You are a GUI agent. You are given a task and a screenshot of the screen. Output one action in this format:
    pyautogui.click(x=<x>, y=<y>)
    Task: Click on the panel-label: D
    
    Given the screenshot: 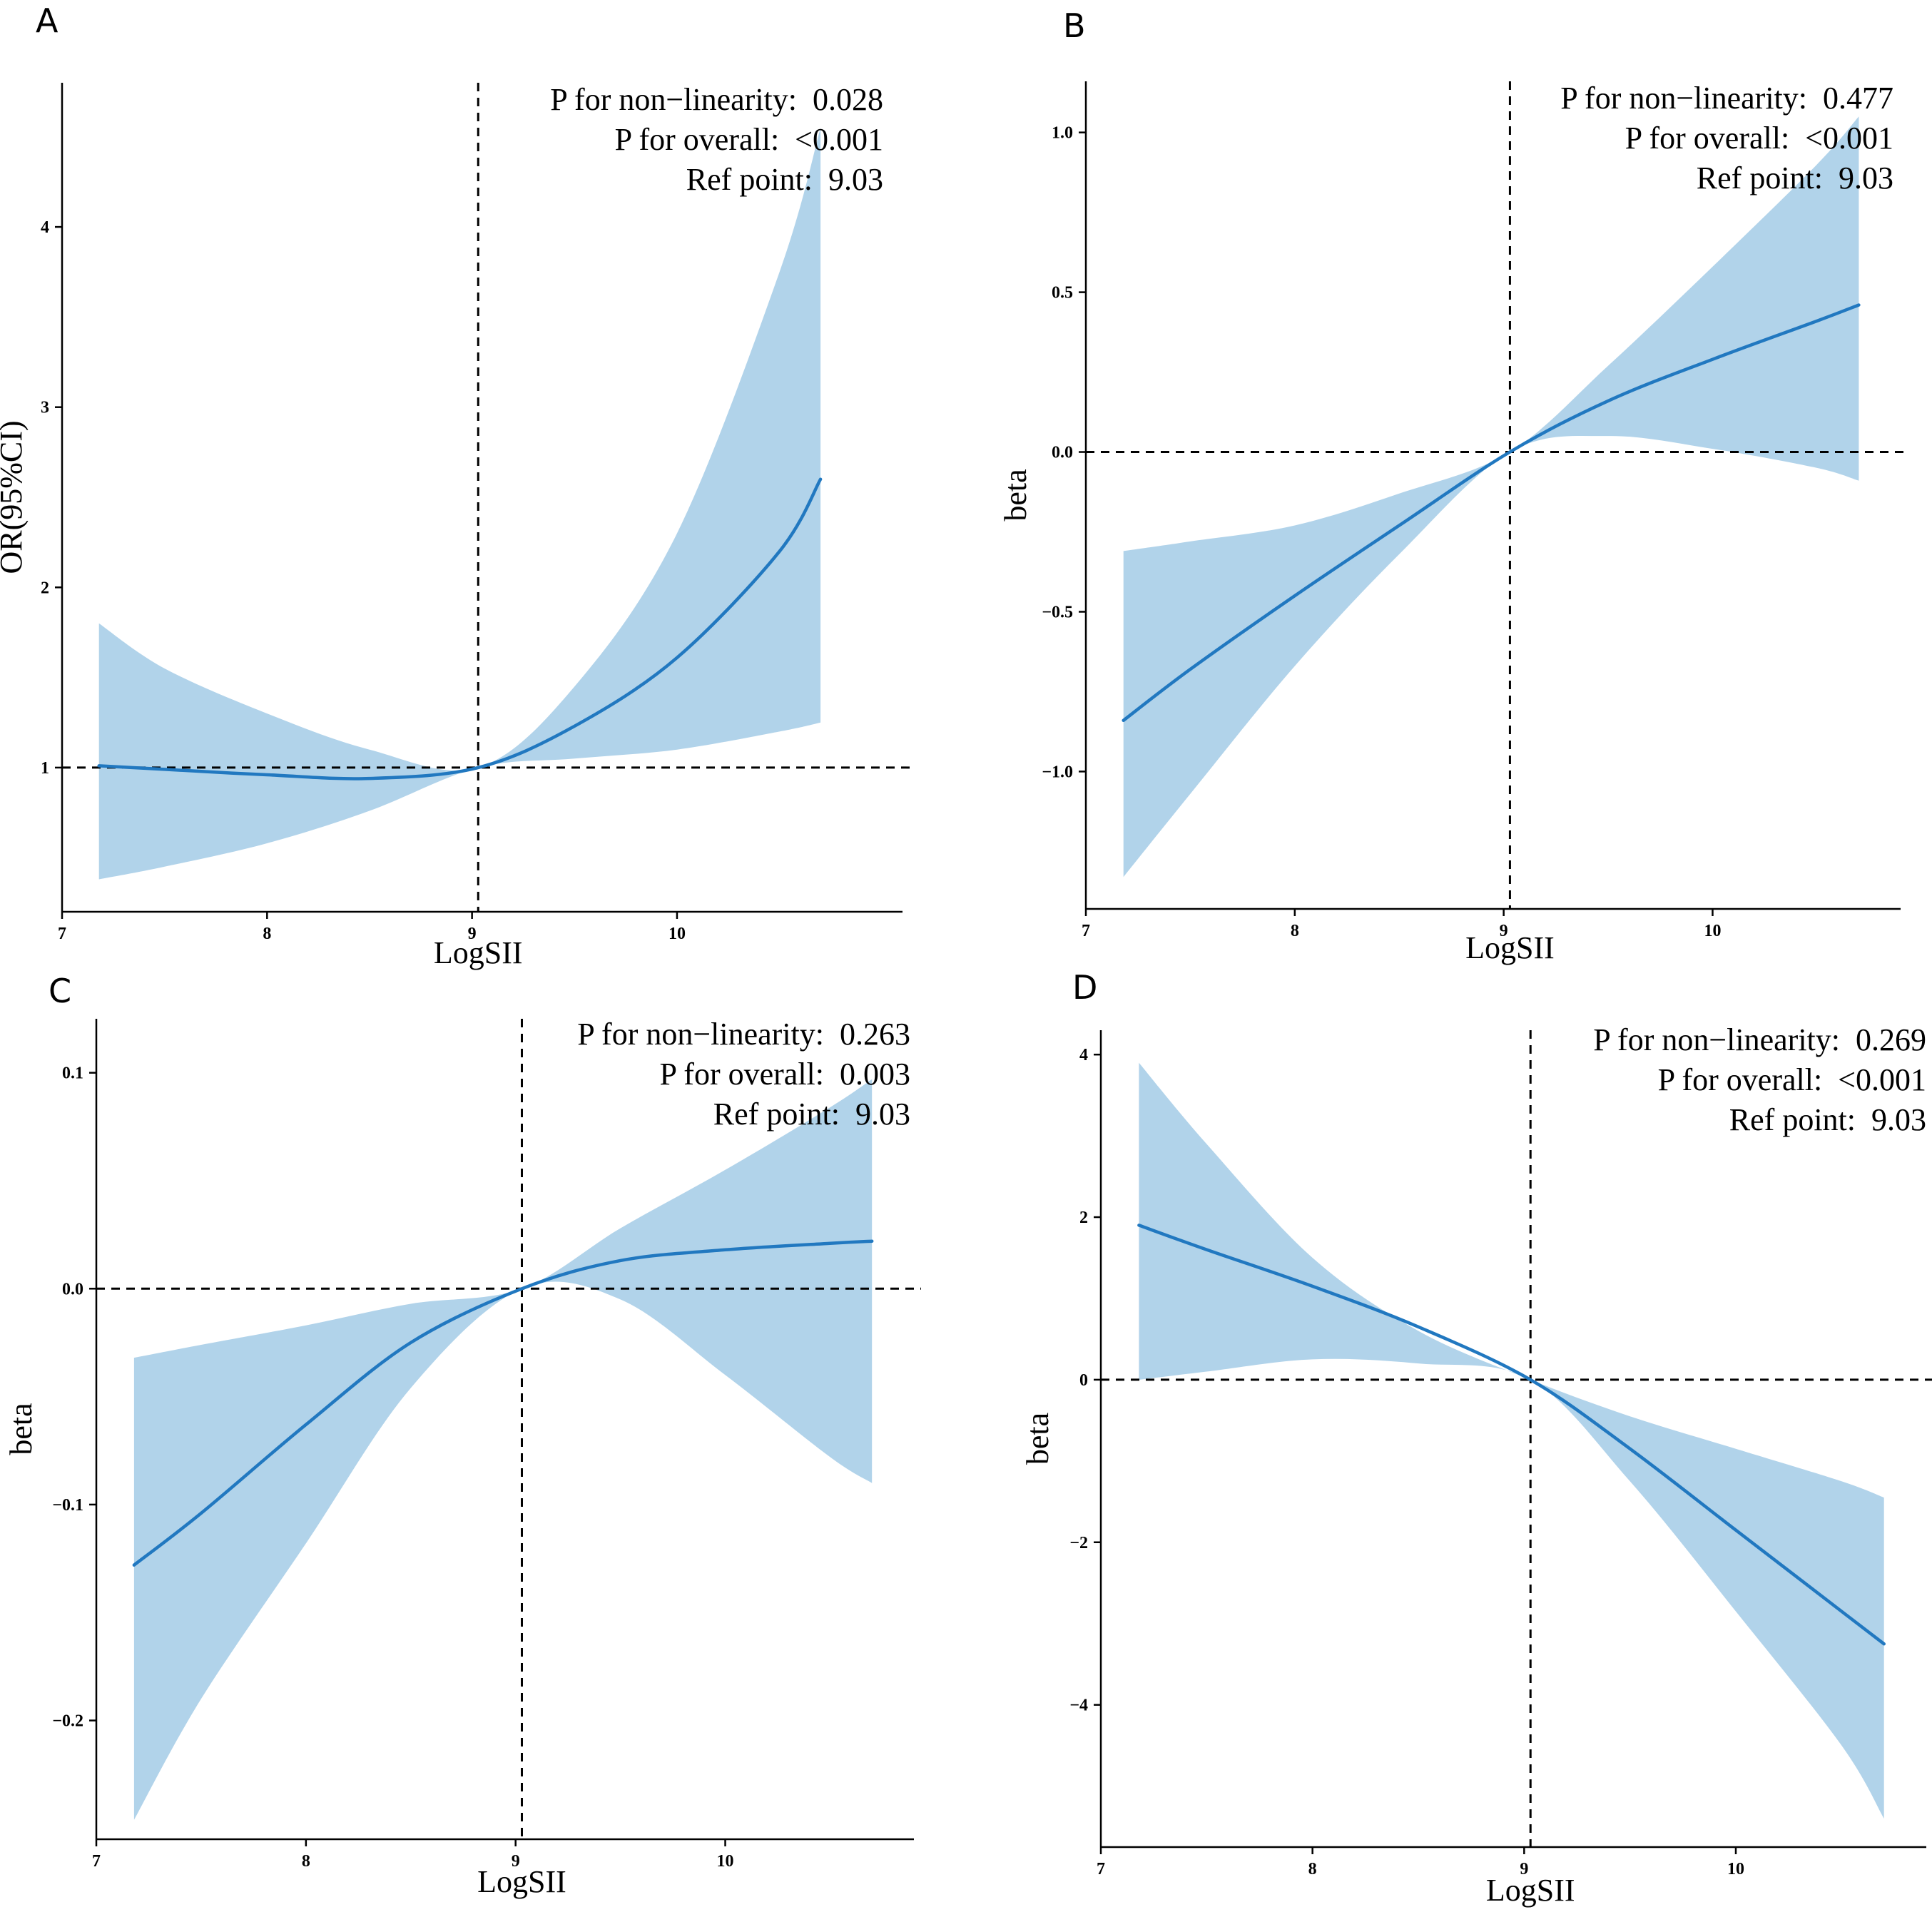 What is the action you would take?
    pyautogui.click(x=1084, y=987)
    